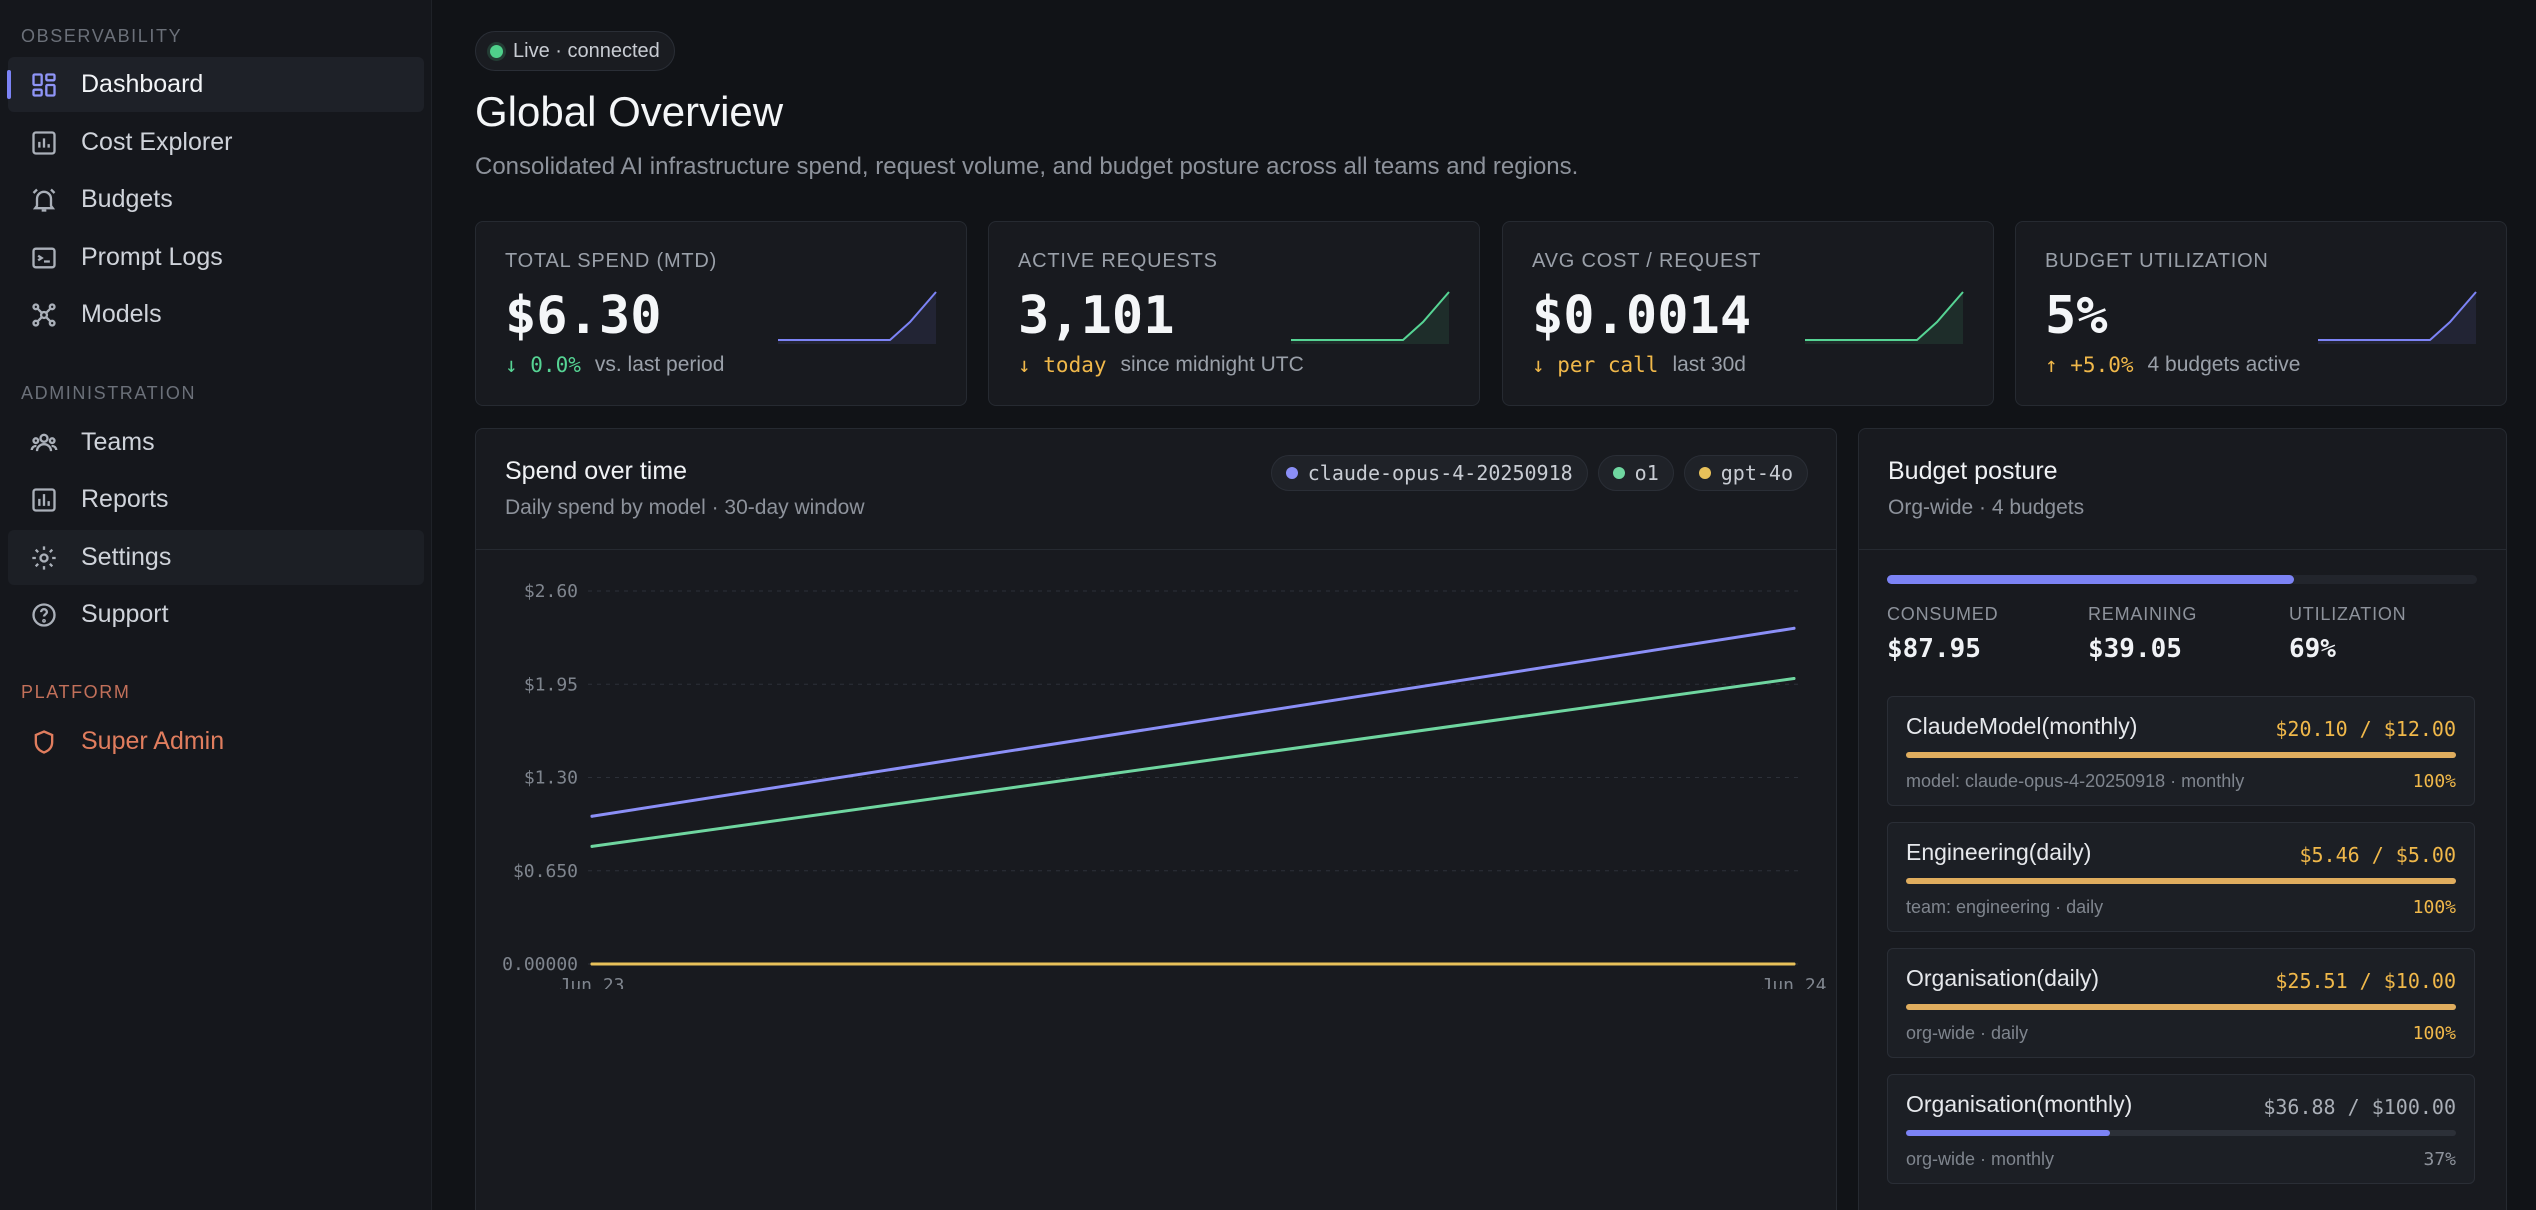 The width and height of the screenshot is (2536, 1210). What do you see at coordinates (2089, 365) in the screenshot?
I see `kpi-change: ↑ +5.0%` at bounding box center [2089, 365].